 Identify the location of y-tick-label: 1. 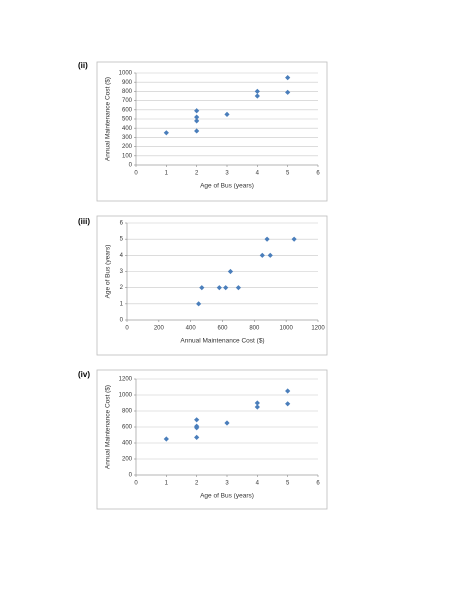
(122, 304).